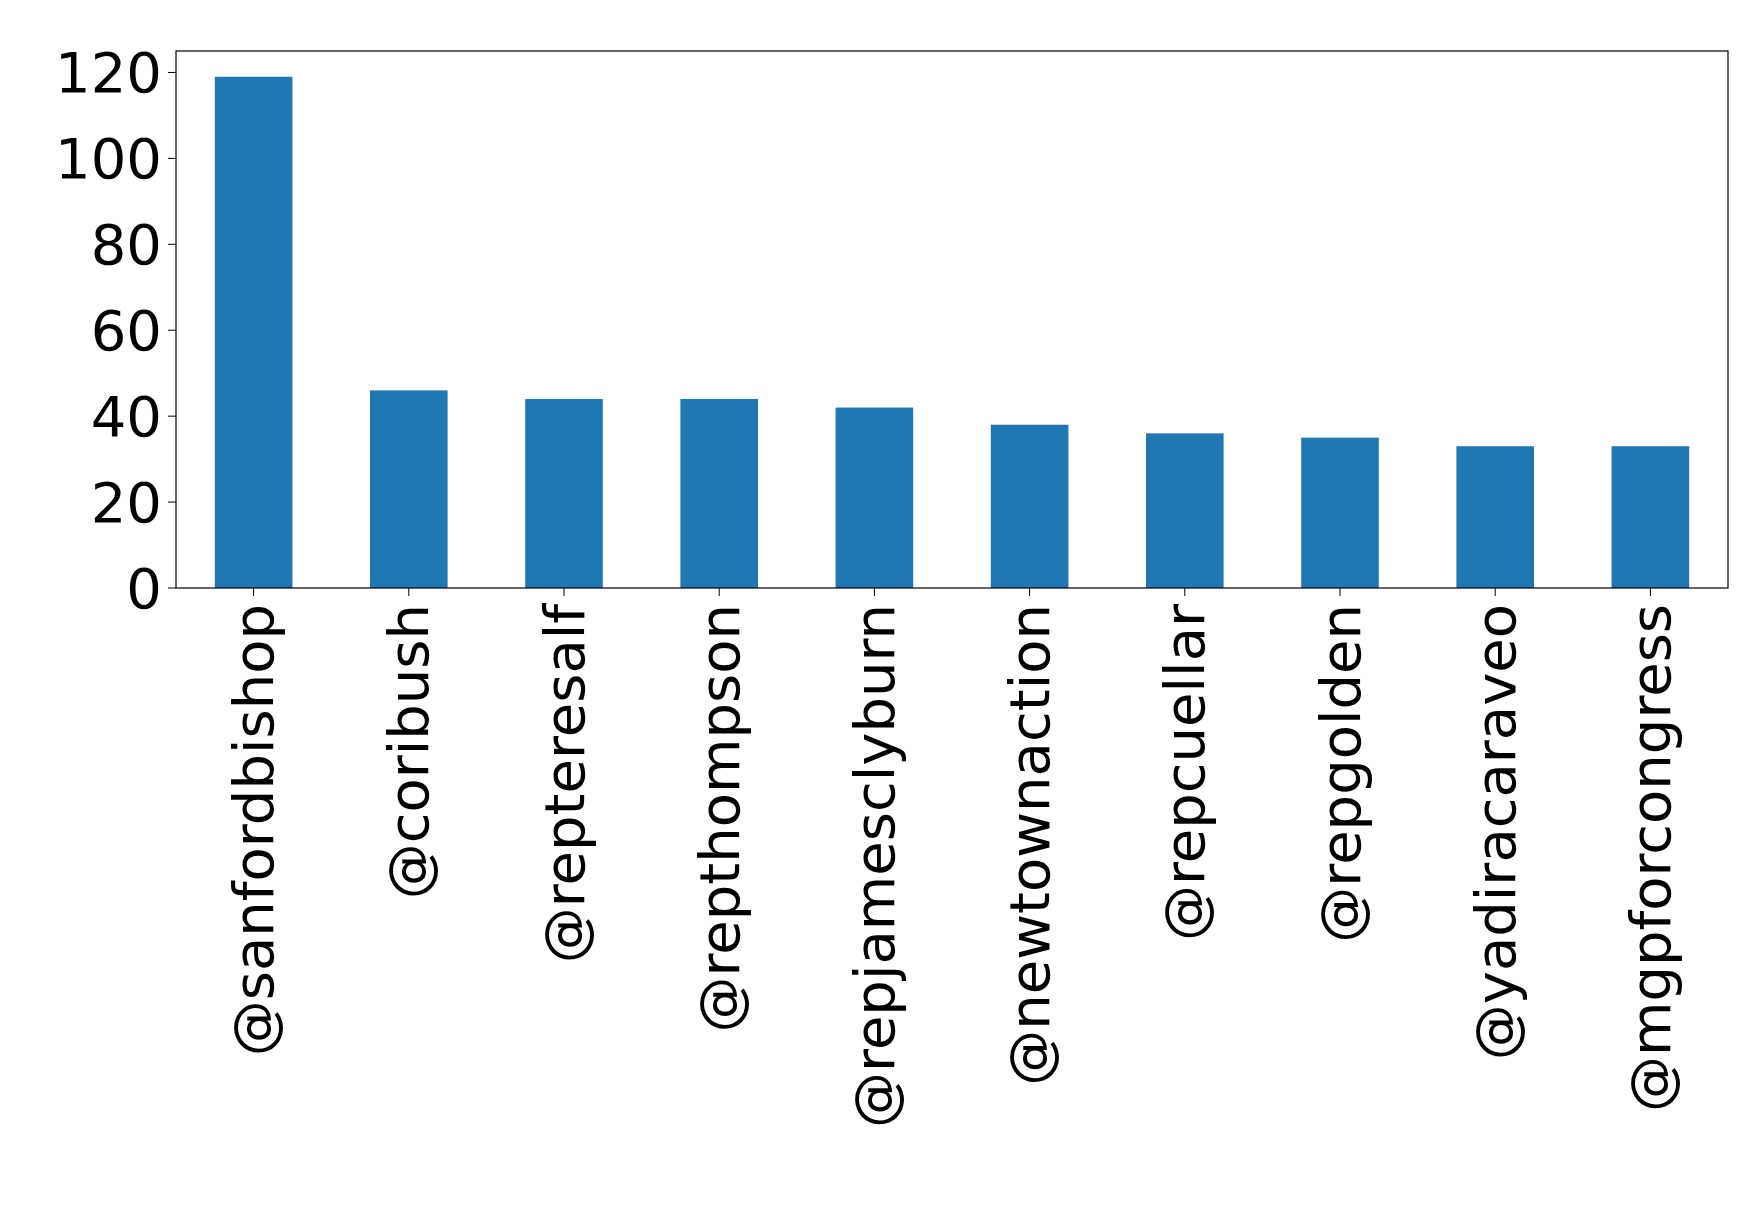 The width and height of the screenshot is (1758, 1215). Describe the element at coordinates (1650, 858) in the screenshot. I see `x-tick-label: @mgpforcongress` at that location.